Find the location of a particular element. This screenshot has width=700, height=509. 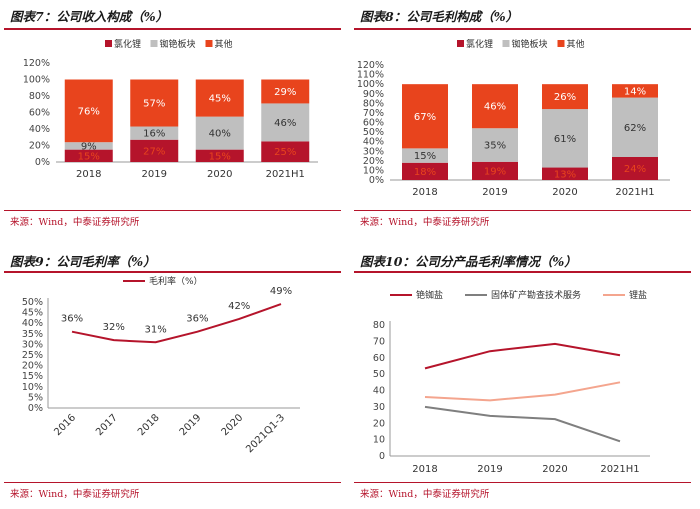

data-label: 9% is located at coordinates (89, 146).